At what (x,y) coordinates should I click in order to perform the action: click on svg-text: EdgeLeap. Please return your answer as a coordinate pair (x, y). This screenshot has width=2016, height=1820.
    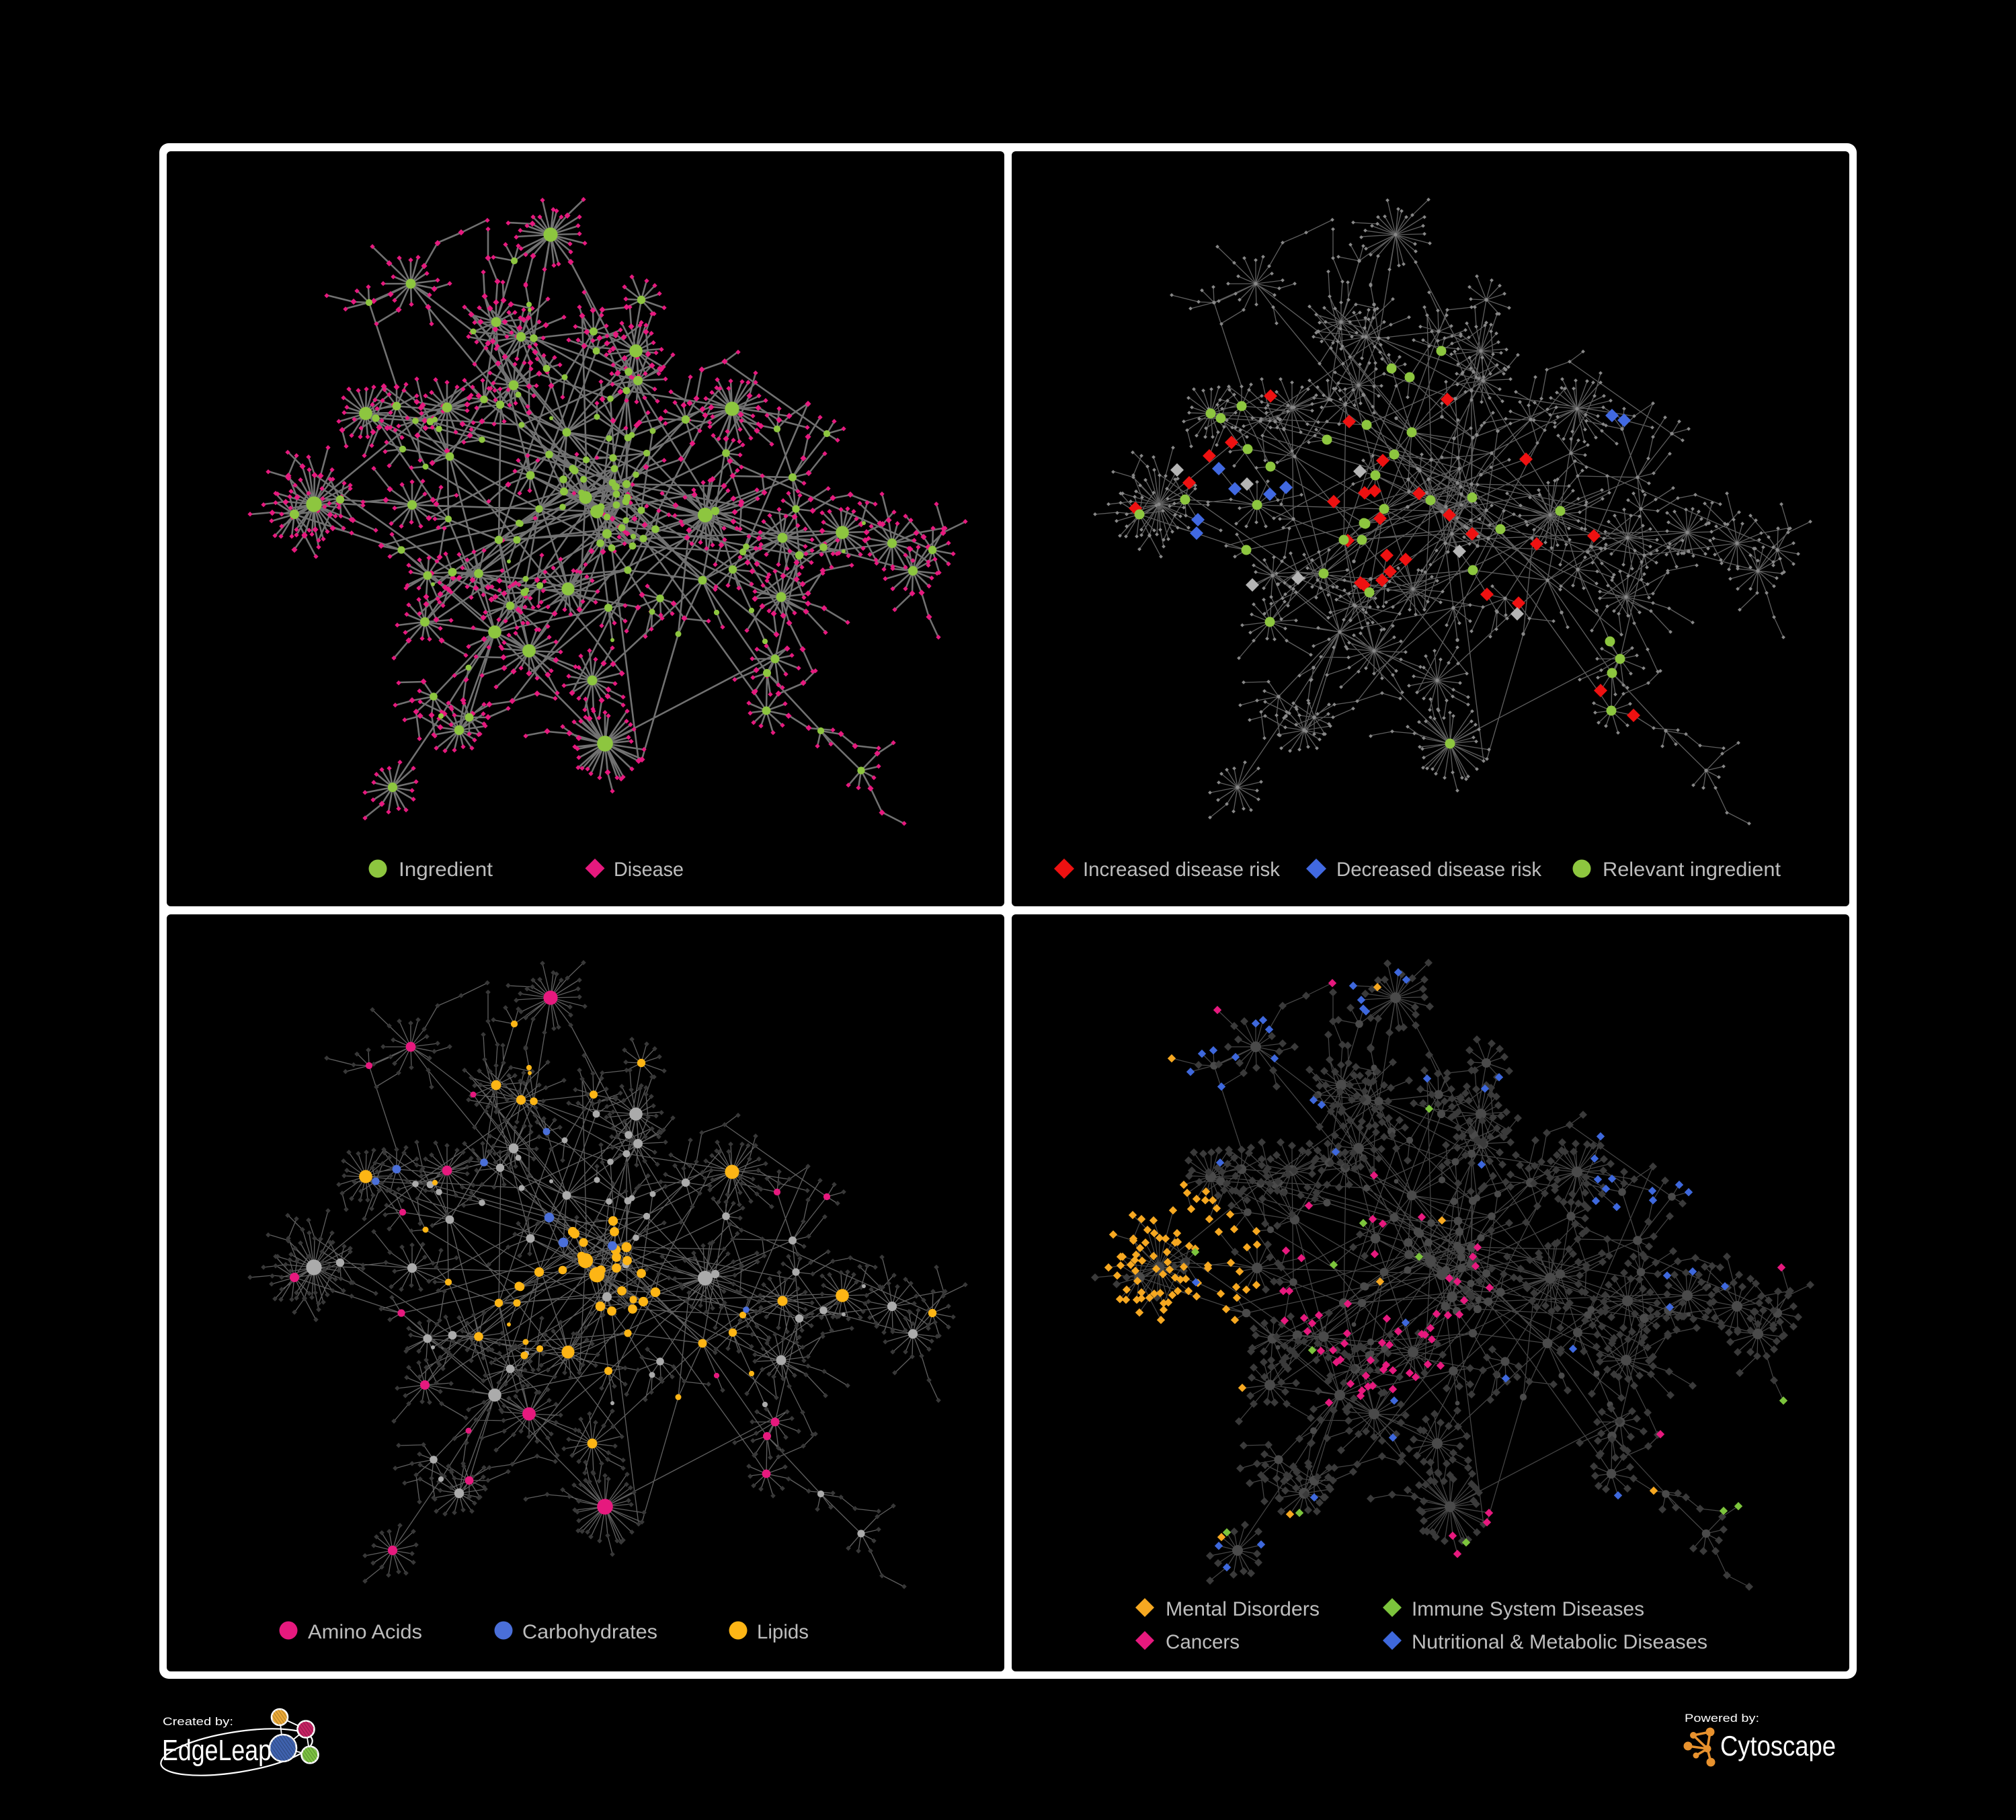
    Looking at the image, I should click on (217, 1750).